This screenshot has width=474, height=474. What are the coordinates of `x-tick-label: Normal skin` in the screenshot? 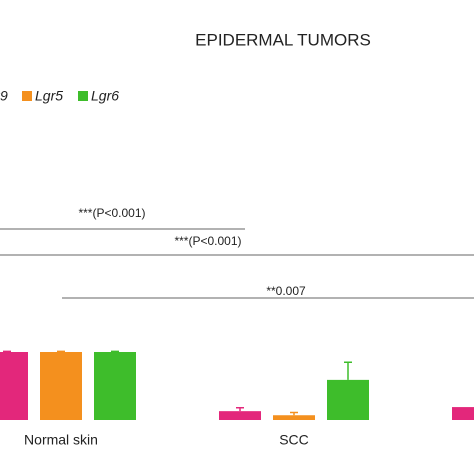 It's located at (61, 440).